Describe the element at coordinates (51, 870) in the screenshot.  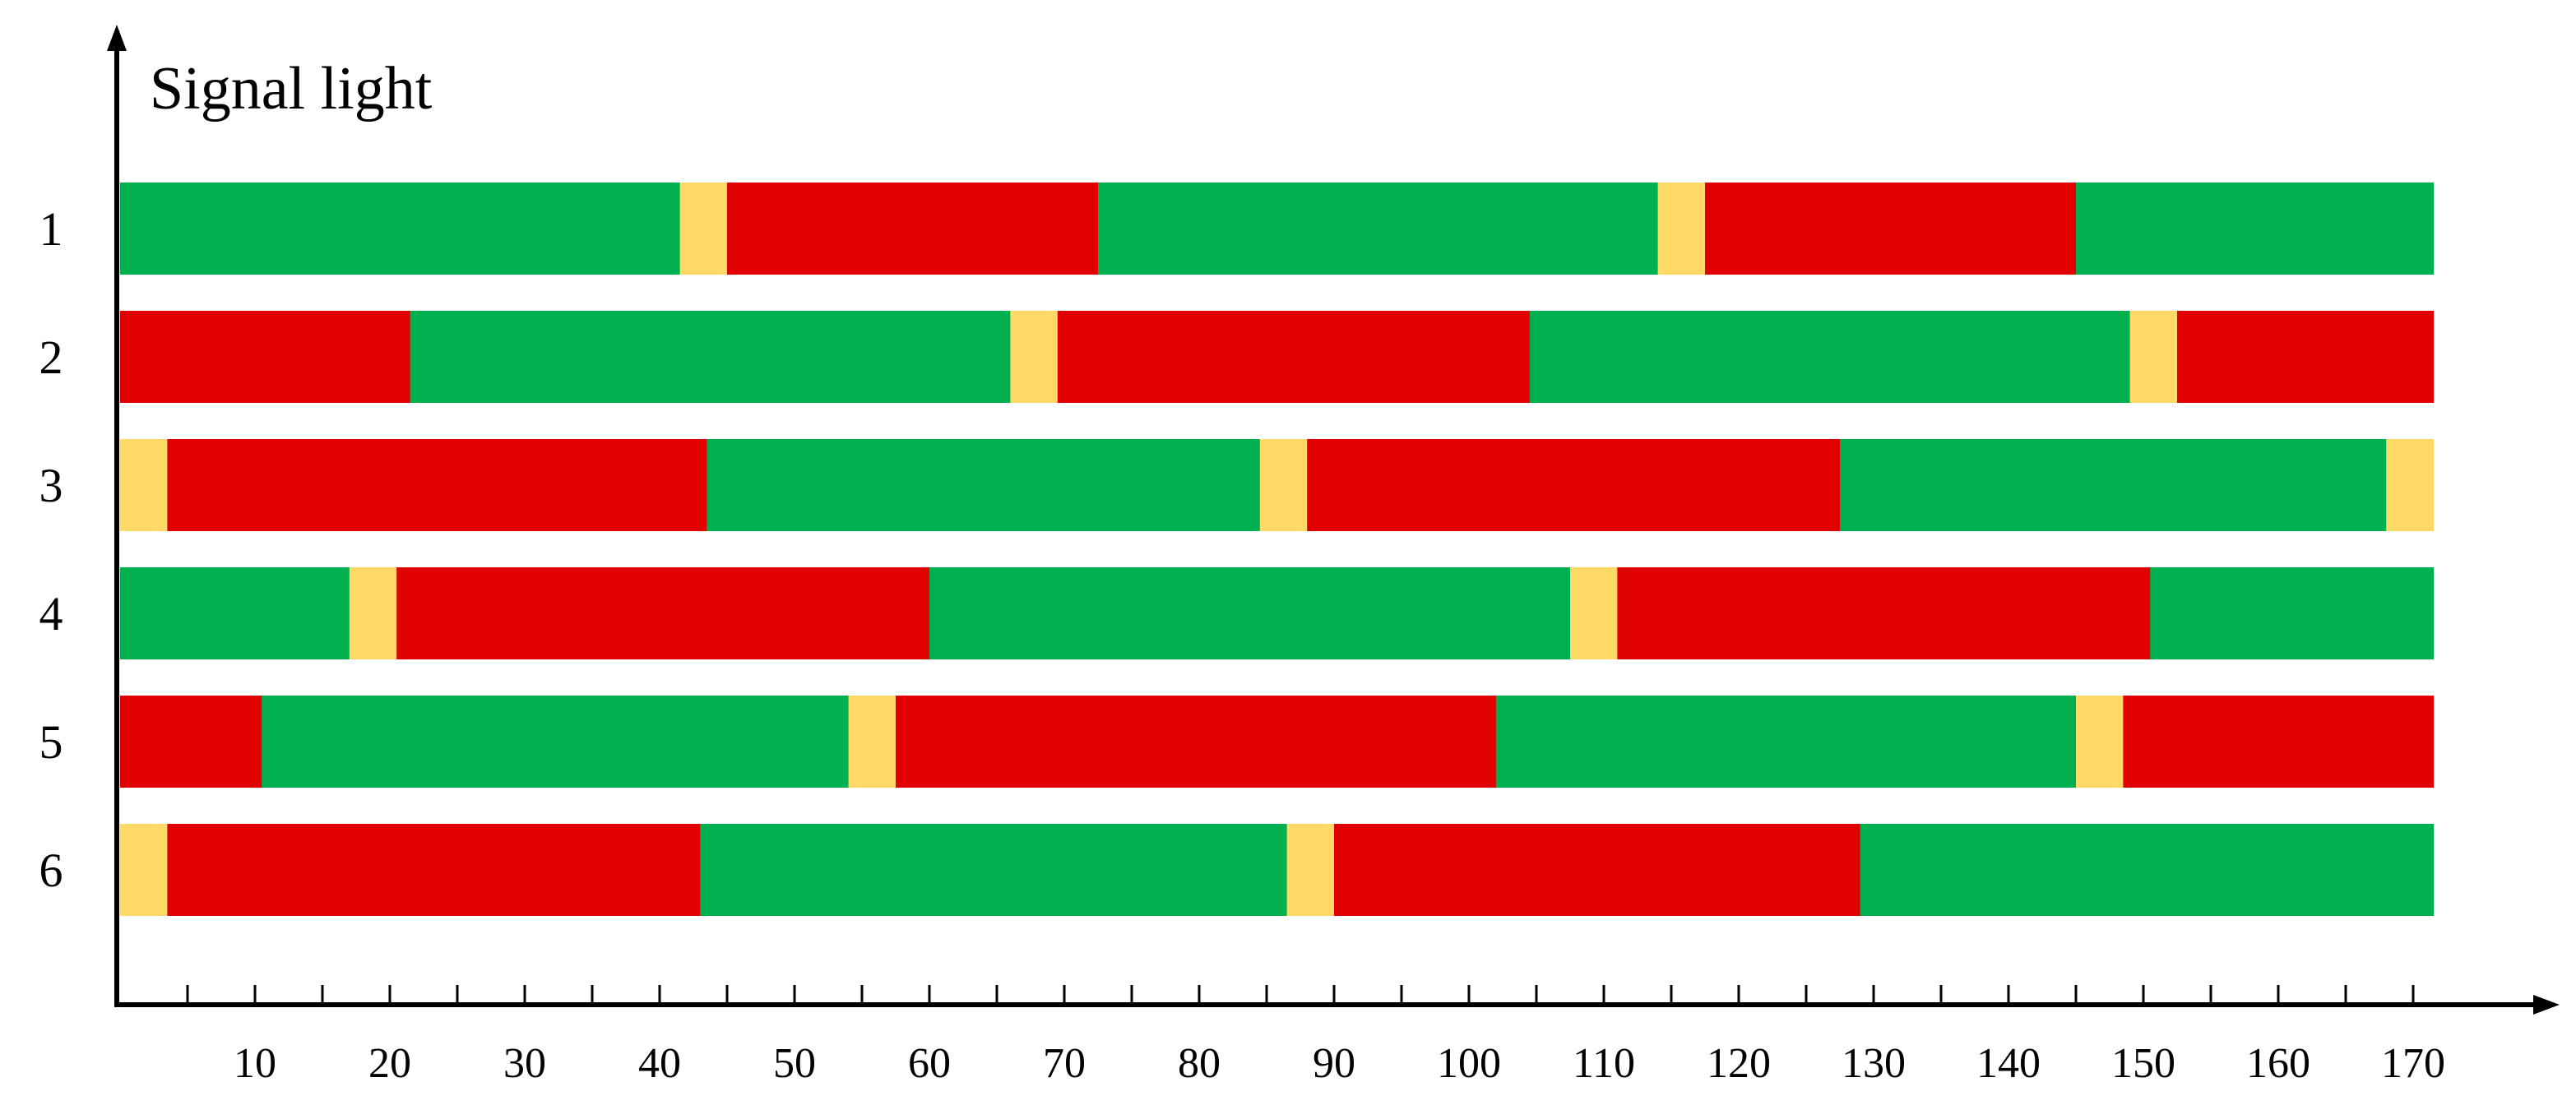
I see `row-label-6: 6` at that location.